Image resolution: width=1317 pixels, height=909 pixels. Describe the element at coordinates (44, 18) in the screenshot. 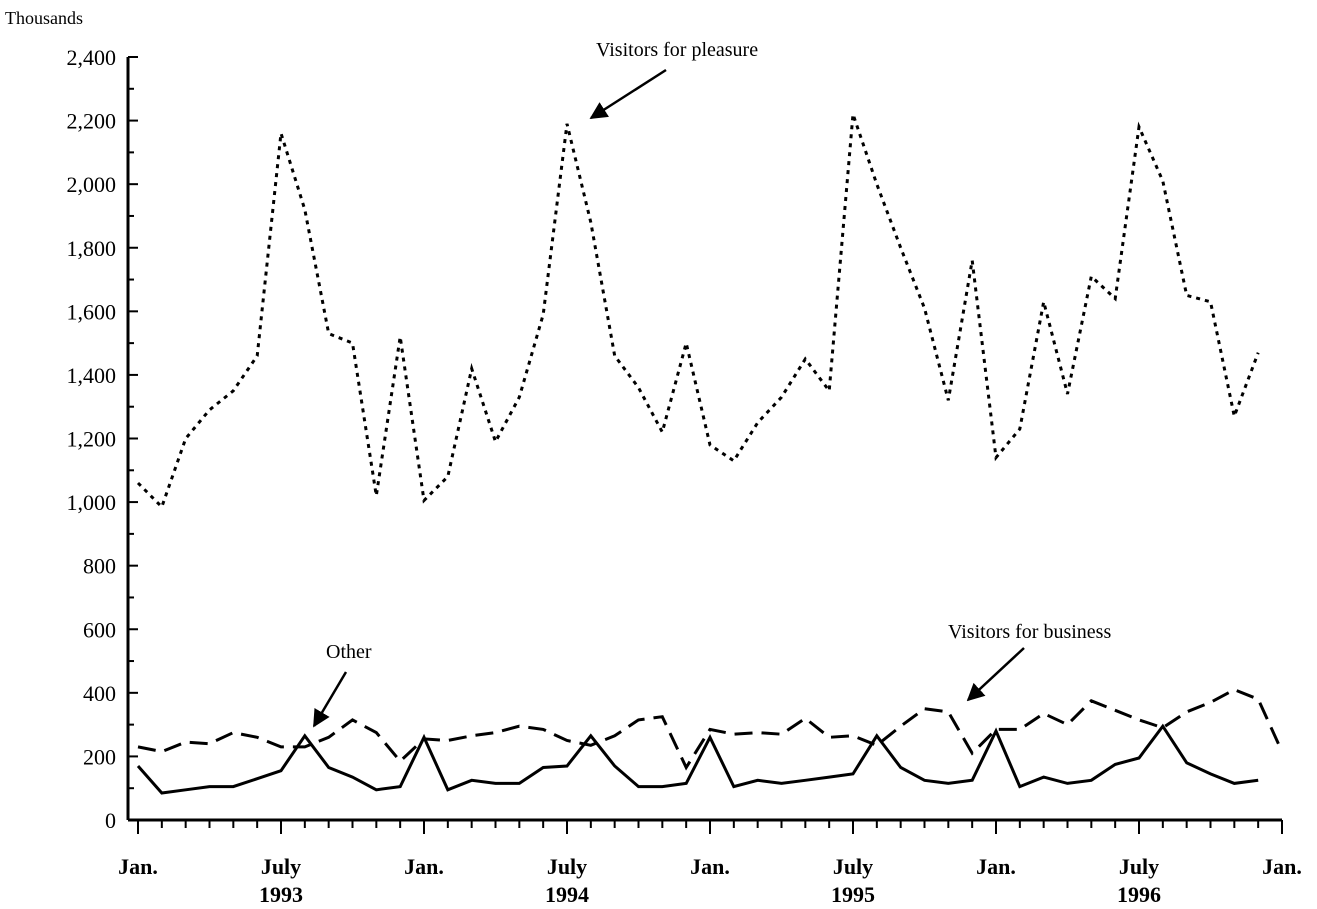

I see `y-axis-unit-label: Thousands` at that location.